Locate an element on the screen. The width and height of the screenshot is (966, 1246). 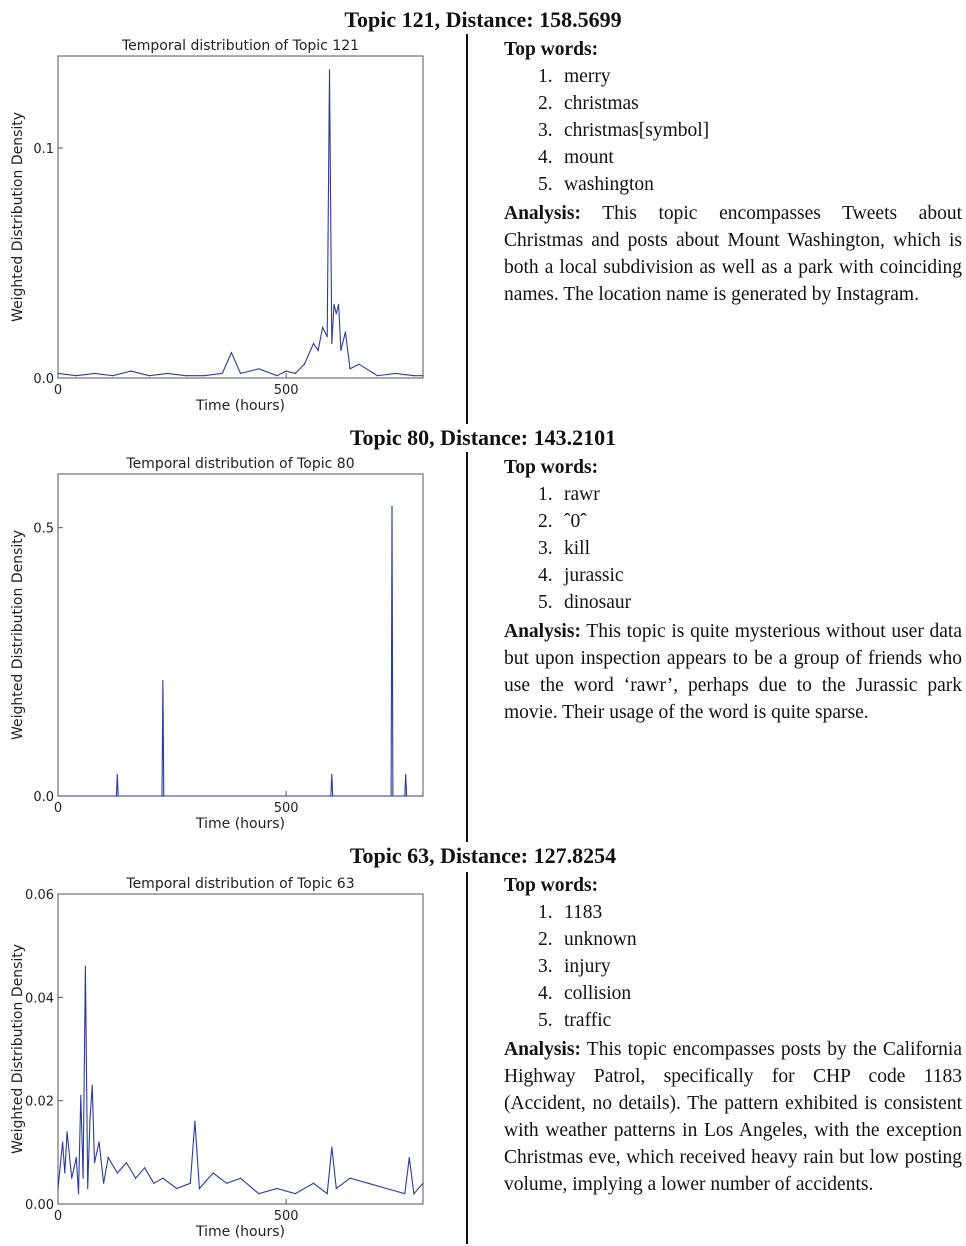
list-item: 1. rawr is located at coordinates (733, 494).